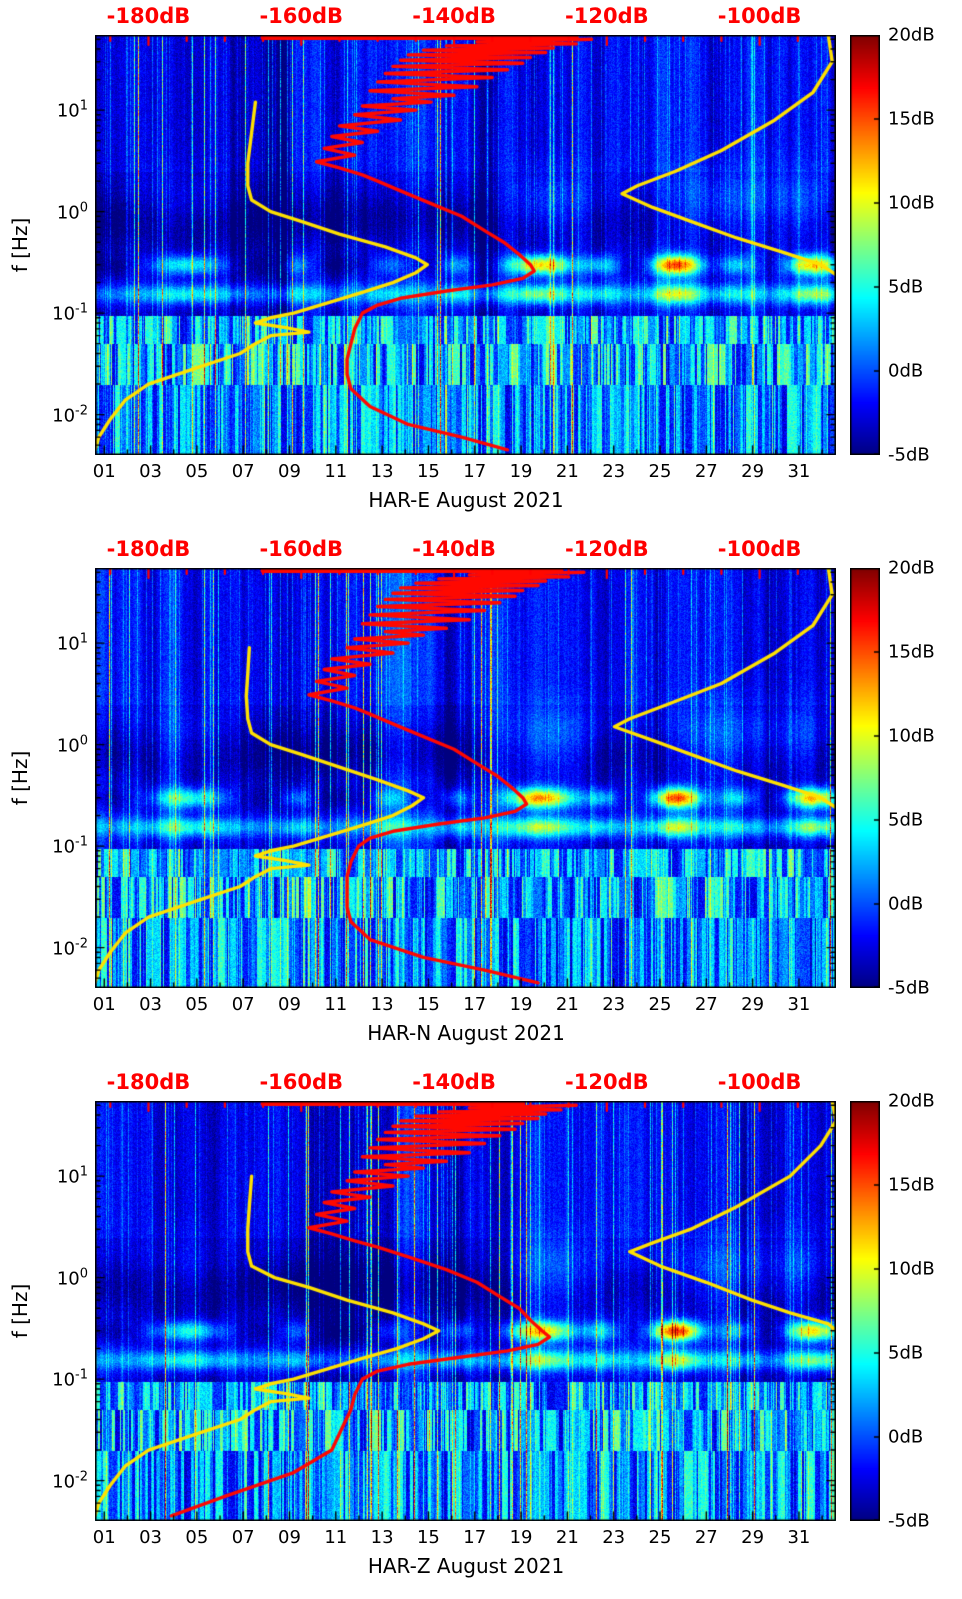  I want to click on panel-title: HAR-Z August 2021, so click(466, 1566).